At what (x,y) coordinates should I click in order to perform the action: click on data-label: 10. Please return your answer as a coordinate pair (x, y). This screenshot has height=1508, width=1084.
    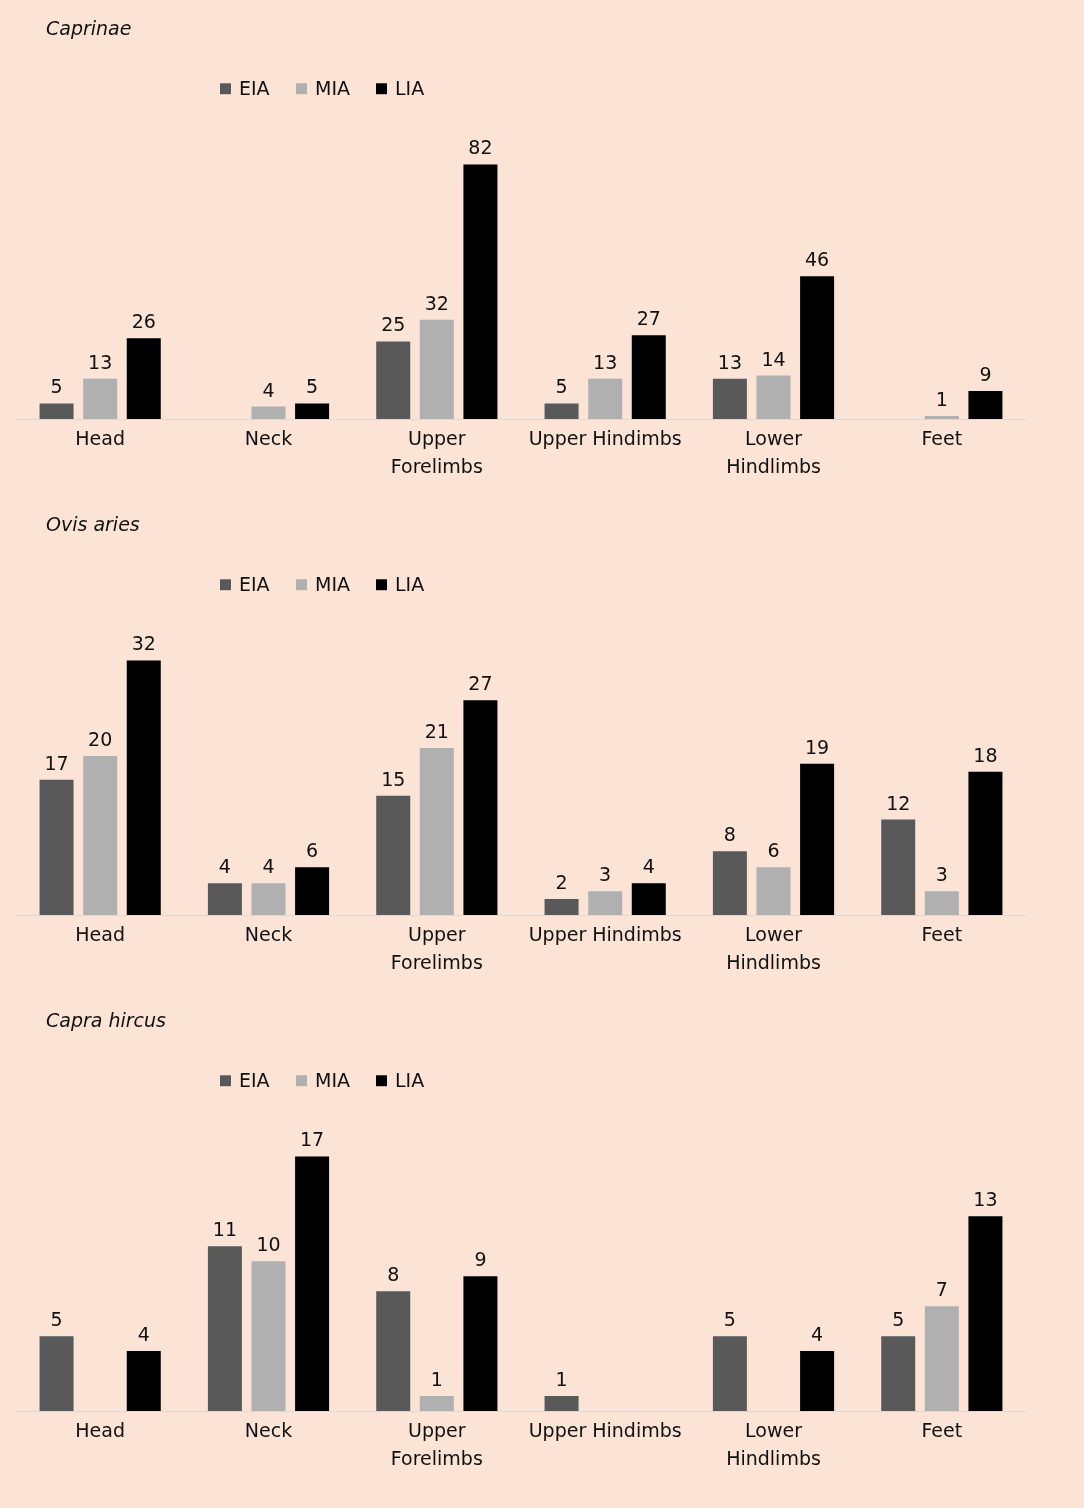
    Looking at the image, I should click on (268, 1244).